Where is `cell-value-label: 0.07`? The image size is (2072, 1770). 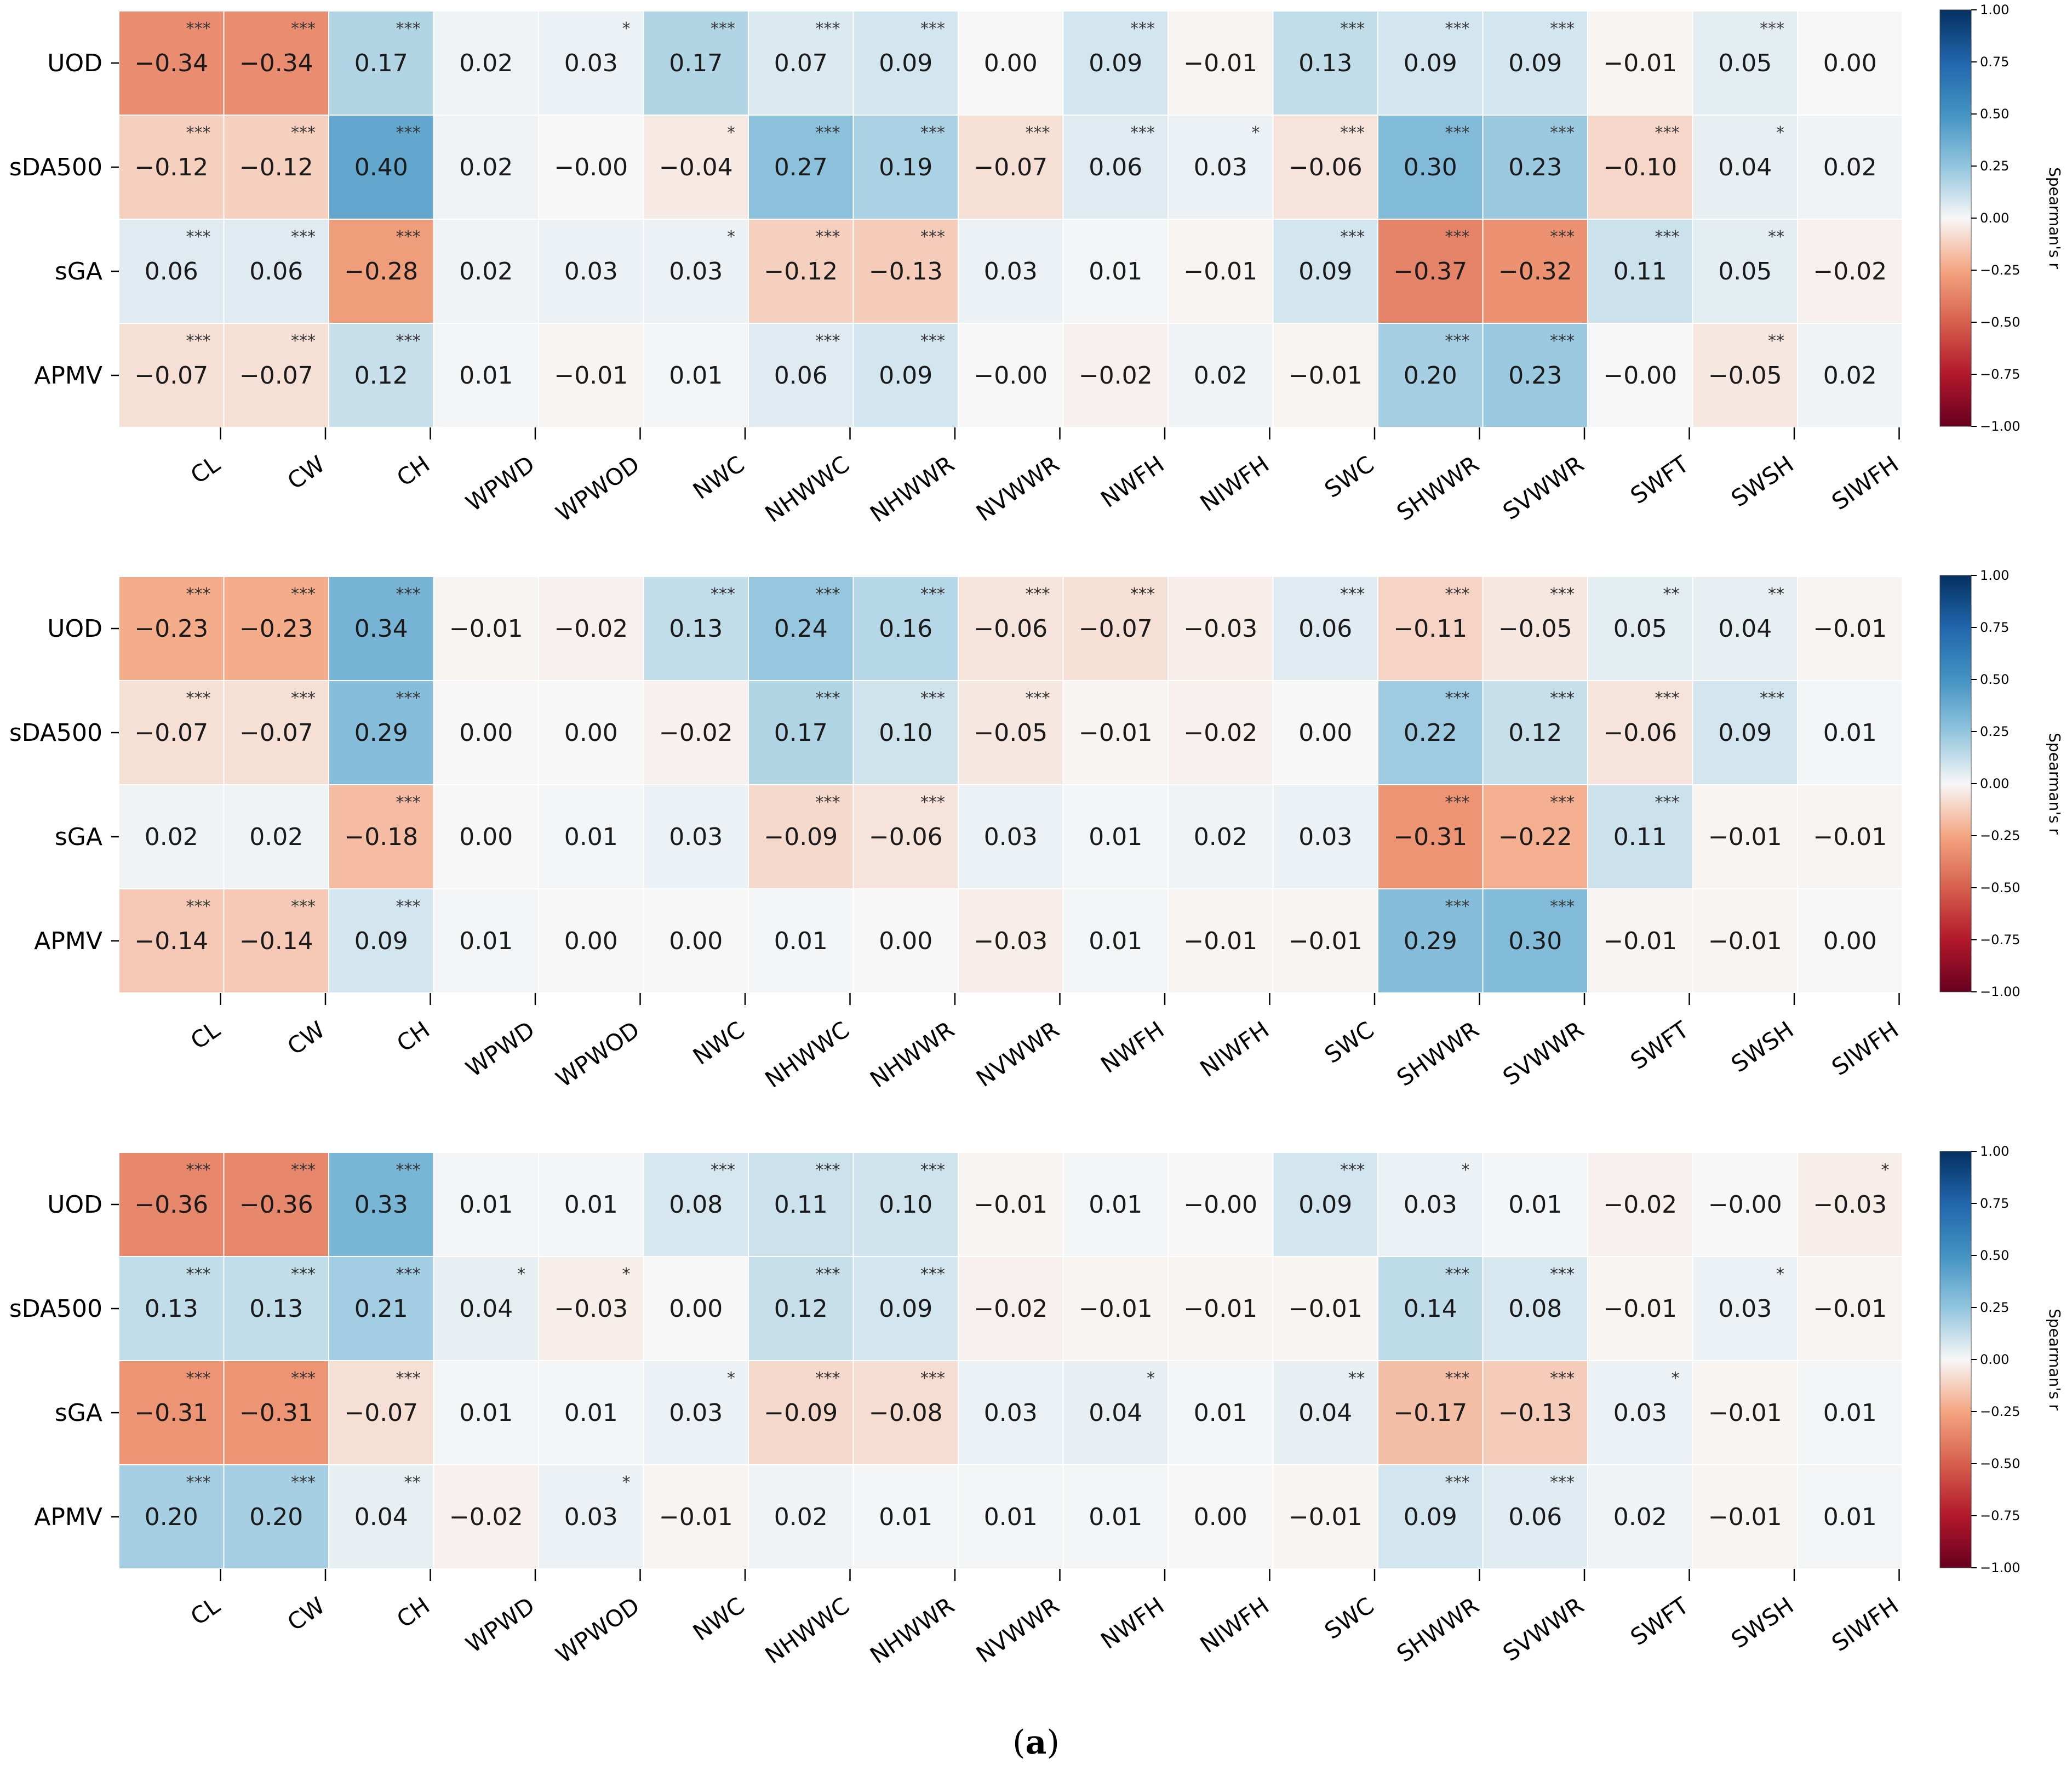 cell-value-label: 0.07 is located at coordinates (801, 63).